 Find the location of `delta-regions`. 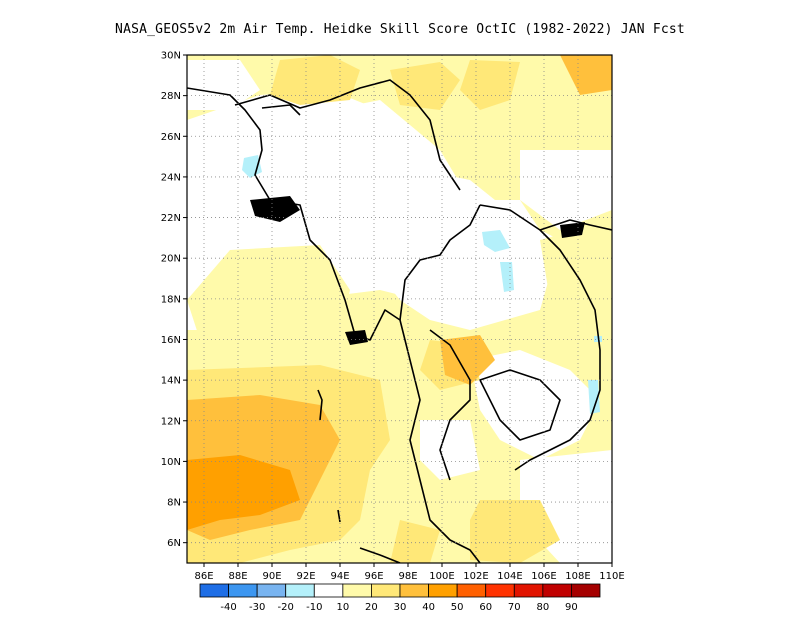

delta-regions is located at coordinates (417, 270).